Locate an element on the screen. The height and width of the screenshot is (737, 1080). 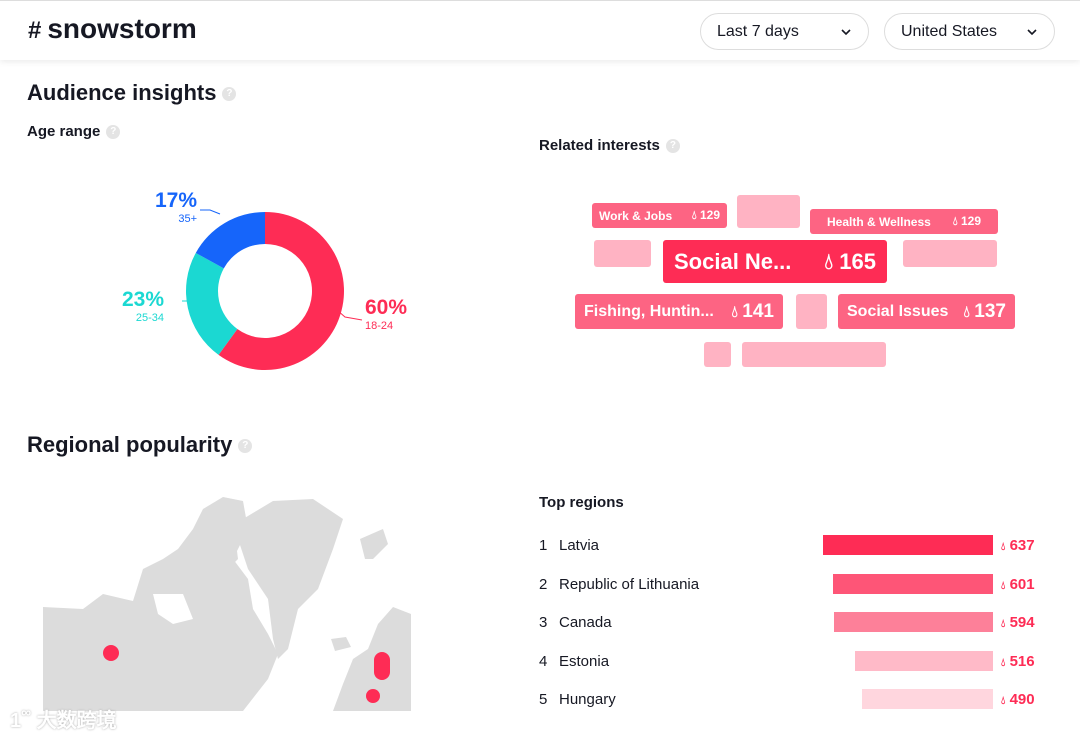
percent-label: 17% is located at coordinates (175, 200).